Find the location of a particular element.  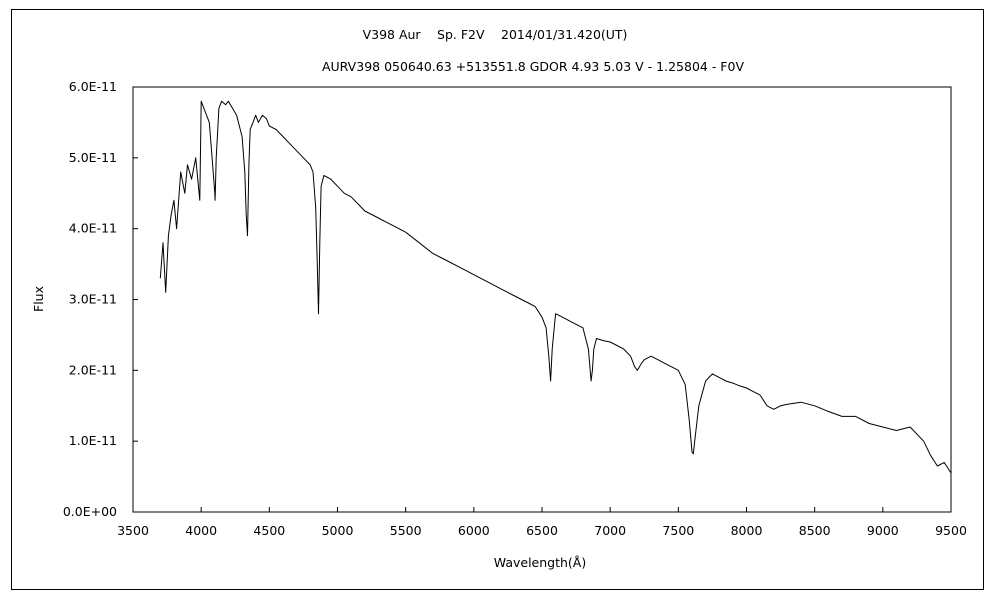

x-tick-label: 4000 is located at coordinates (201, 530).